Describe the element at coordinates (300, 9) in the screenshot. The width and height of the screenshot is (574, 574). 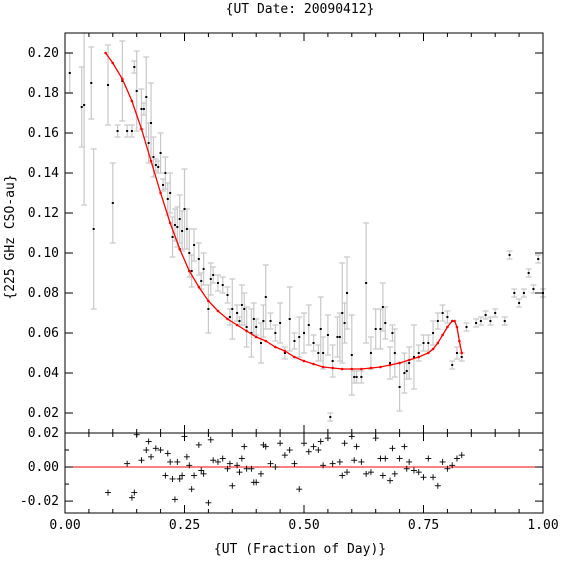
I see `chart-title: {UT Date: 20090412}` at that location.